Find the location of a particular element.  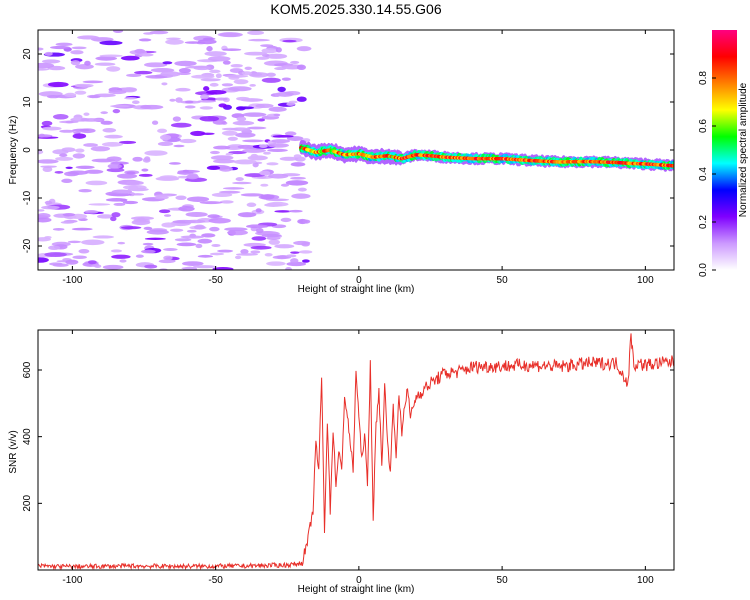

snr-y-tick-label: 400 is located at coordinates (27, 436).